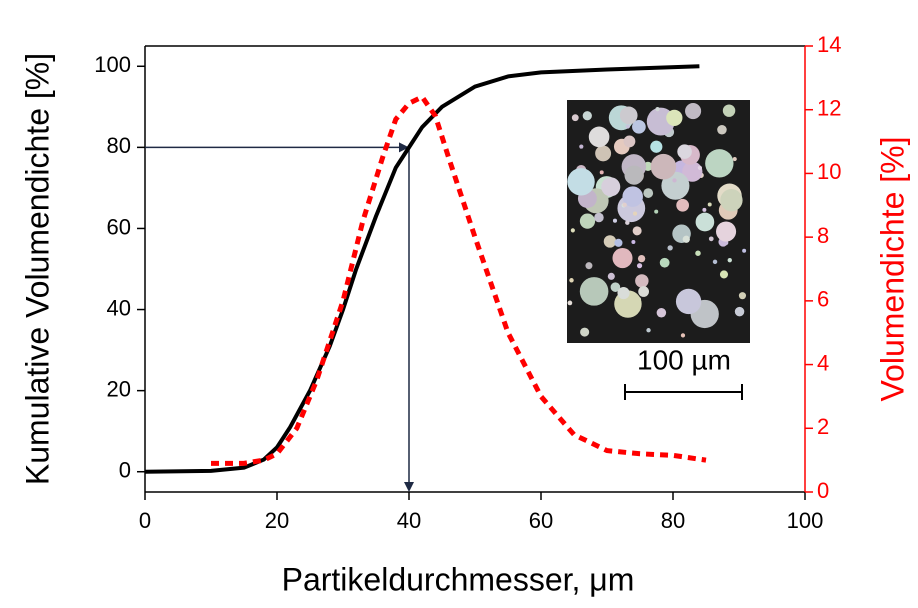 This screenshot has height=608, width=918. What do you see at coordinates (684, 359) in the screenshot?
I see `scale-bar-label: 100 µm` at bounding box center [684, 359].